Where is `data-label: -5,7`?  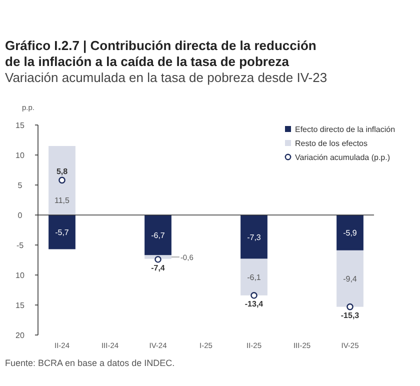
data-label: -5,7 is located at coordinates (62, 233).